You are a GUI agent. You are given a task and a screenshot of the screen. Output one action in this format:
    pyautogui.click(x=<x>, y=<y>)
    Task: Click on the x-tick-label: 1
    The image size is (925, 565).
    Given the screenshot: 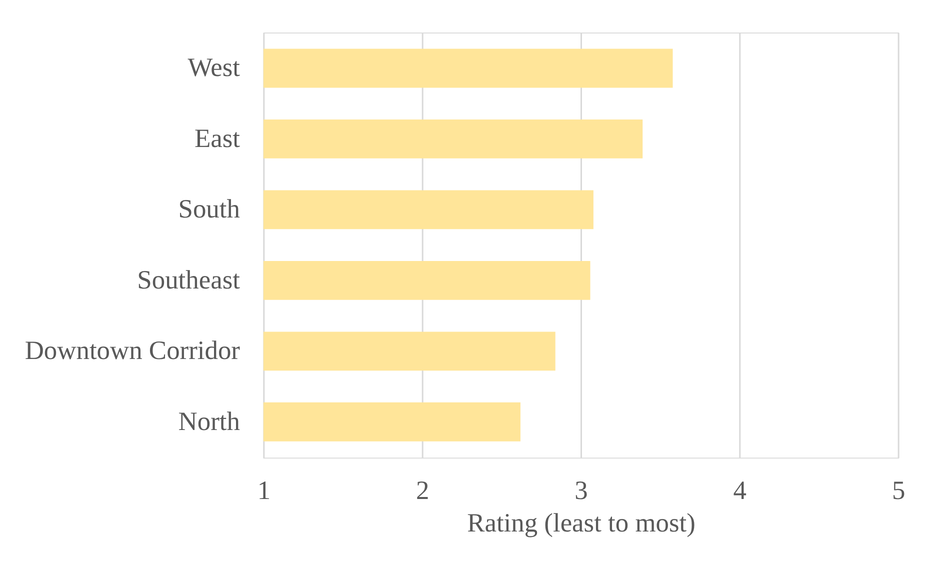 What is the action you would take?
    pyautogui.click(x=264, y=490)
    